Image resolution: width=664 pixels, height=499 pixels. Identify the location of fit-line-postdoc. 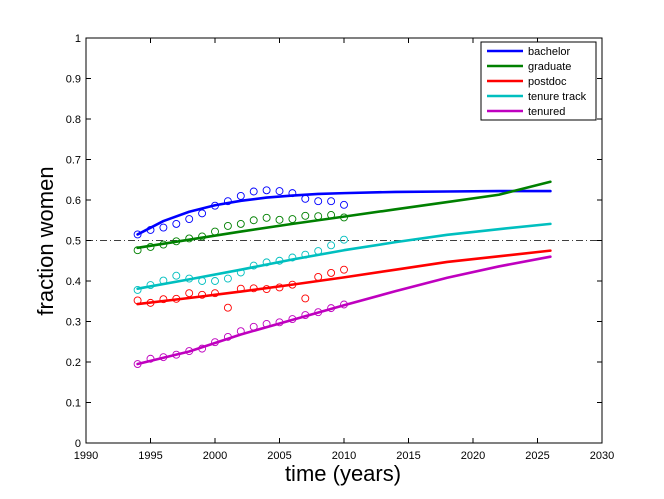
(344, 277).